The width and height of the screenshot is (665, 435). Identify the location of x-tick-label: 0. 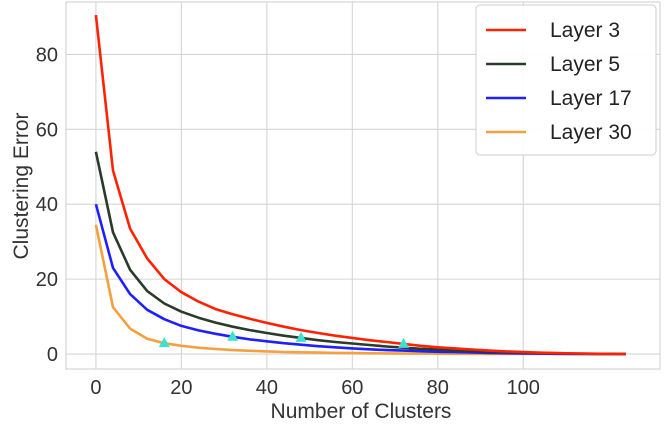
(95, 388).